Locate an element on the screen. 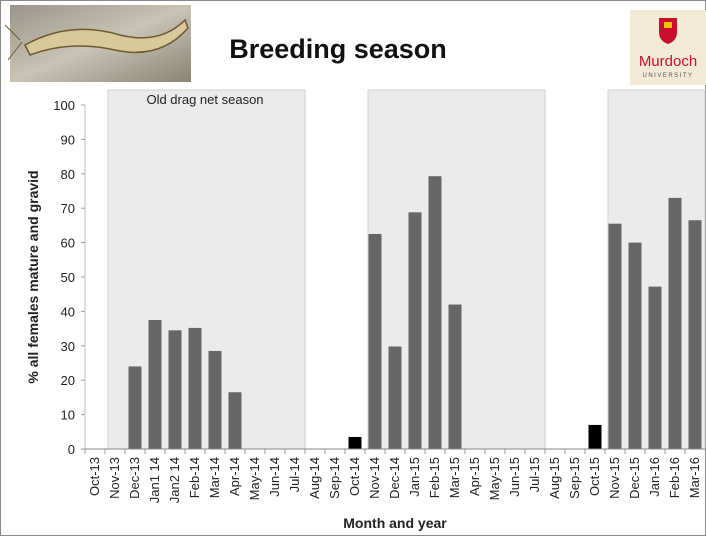 This screenshot has width=706, height=536. x-tick-label: Dec-15 is located at coordinates (634, 478).